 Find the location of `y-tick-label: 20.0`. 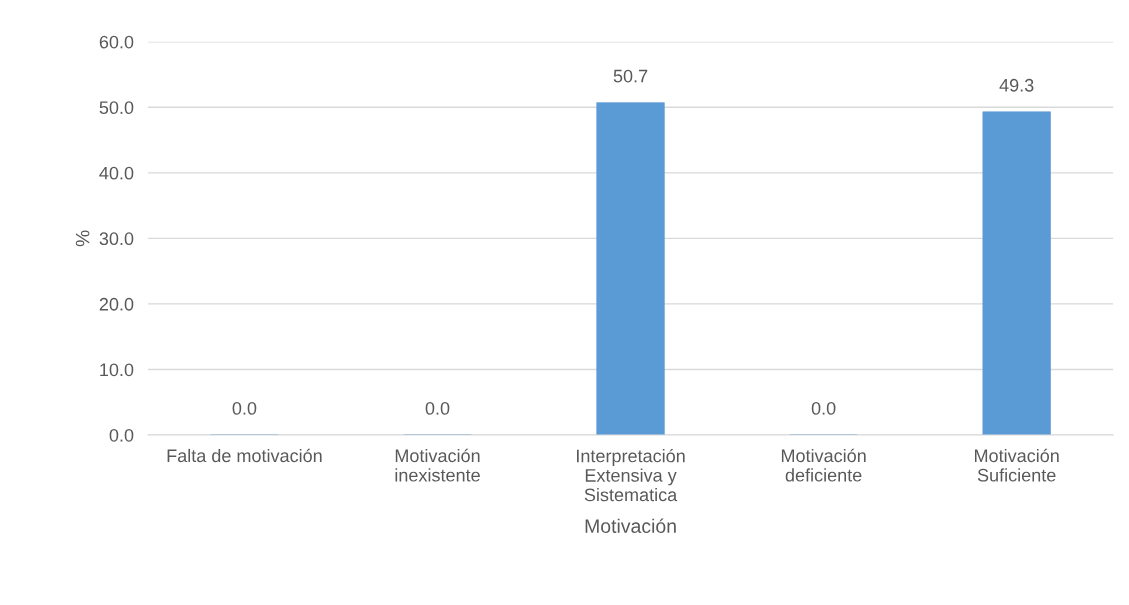

y-tick-label: 20.0 is located at coordinates (116, 304).